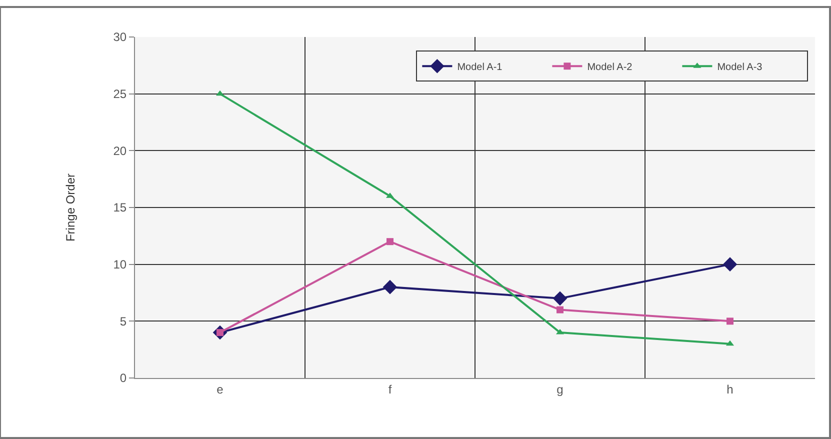 Image resolution: width=831 pixels, height=439 pixels. What do you see at coordinates (71, 207) in the screenshot?
I see `y-axis-title: Fringe Order` at bounding box center [71, 207].